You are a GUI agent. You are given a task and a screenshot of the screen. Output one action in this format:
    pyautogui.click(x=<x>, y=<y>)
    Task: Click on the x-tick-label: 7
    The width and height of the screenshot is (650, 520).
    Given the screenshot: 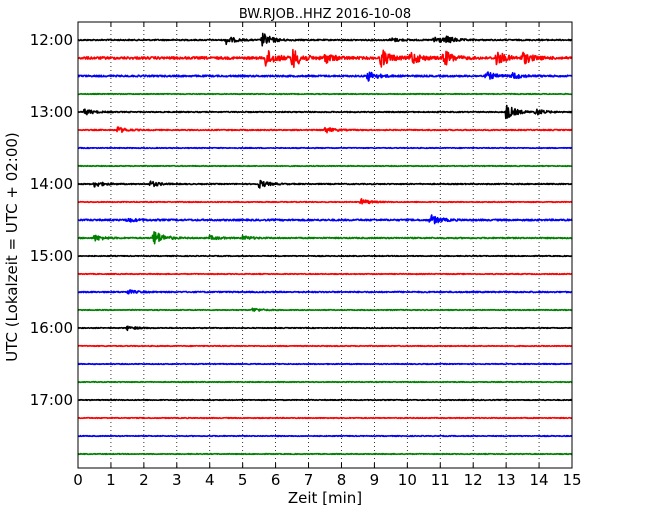 What is the action you would take?
    pyautogui.click(x=309, y=480)
    